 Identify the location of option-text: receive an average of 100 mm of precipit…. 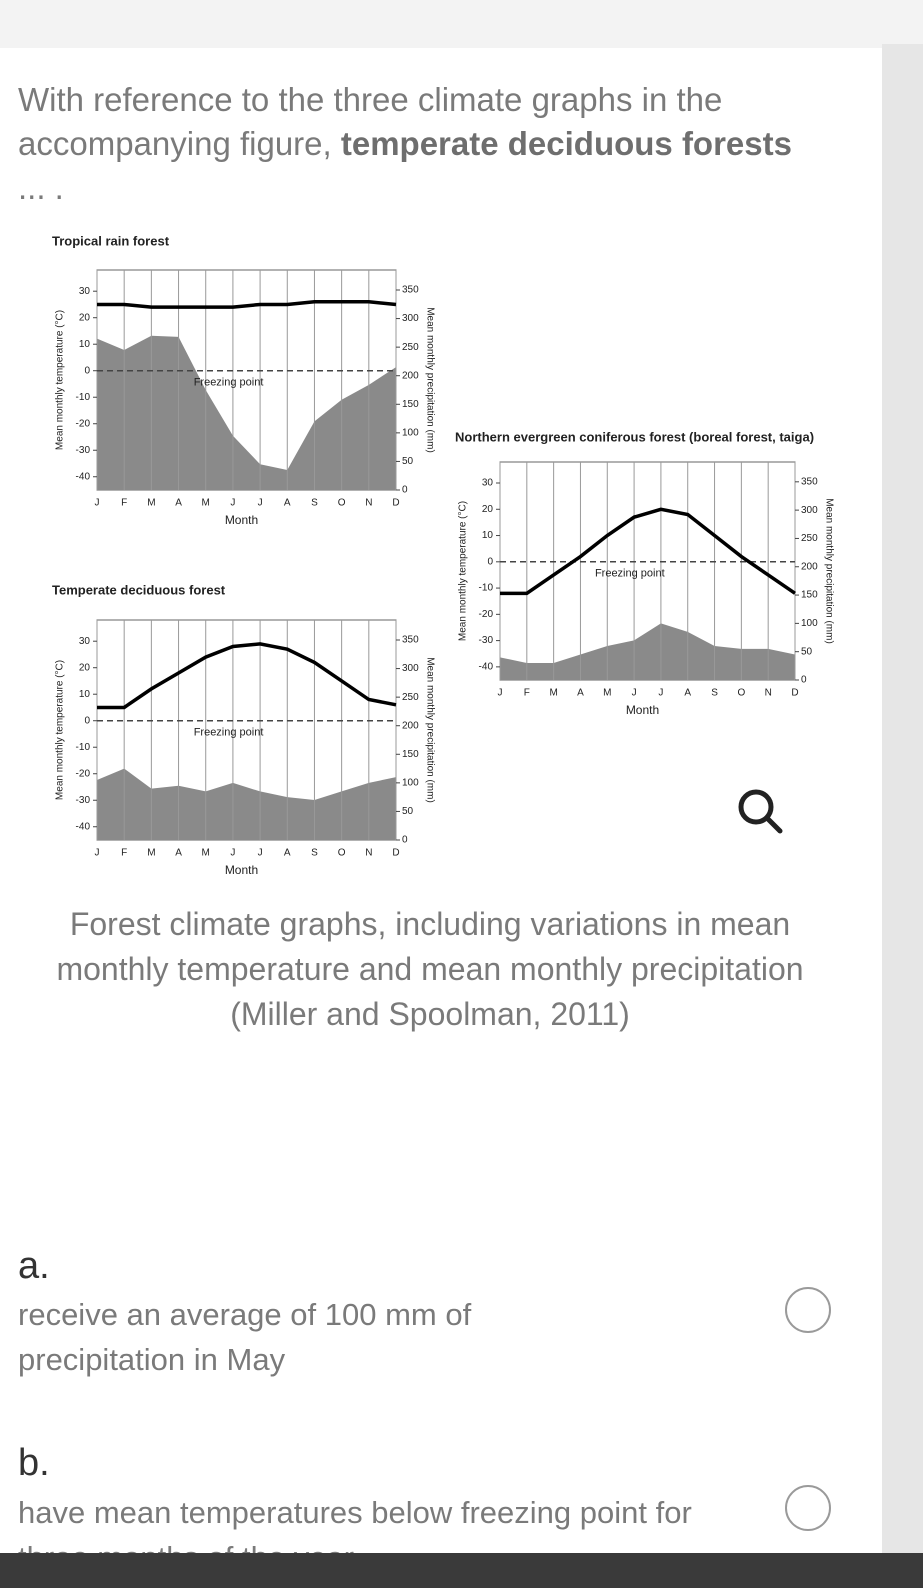
(245, 1337).